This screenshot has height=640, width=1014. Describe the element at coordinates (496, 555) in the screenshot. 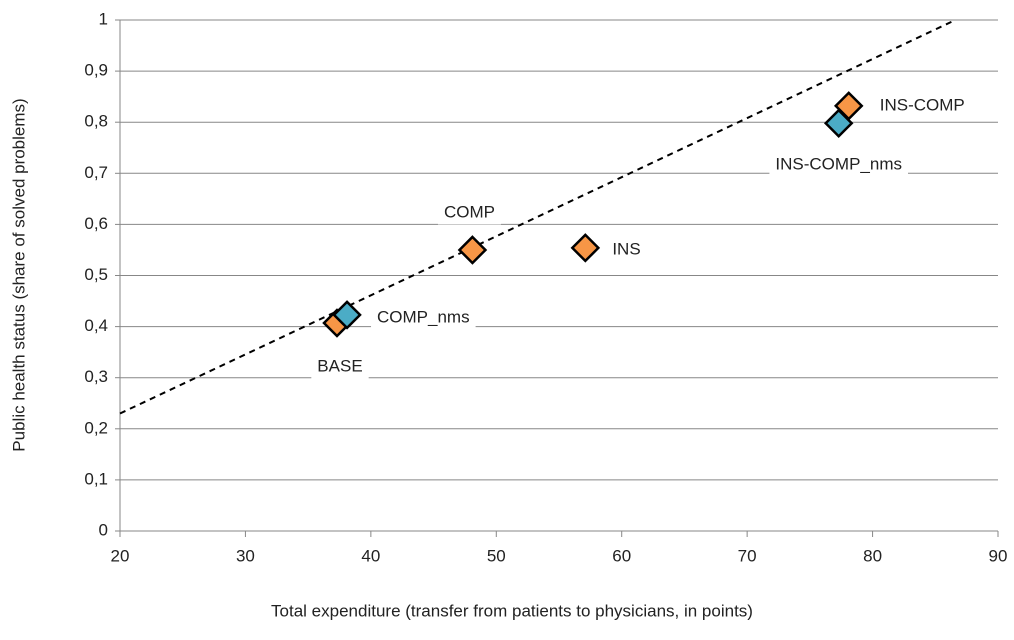

I see `x-tick-label: 50` at that location.